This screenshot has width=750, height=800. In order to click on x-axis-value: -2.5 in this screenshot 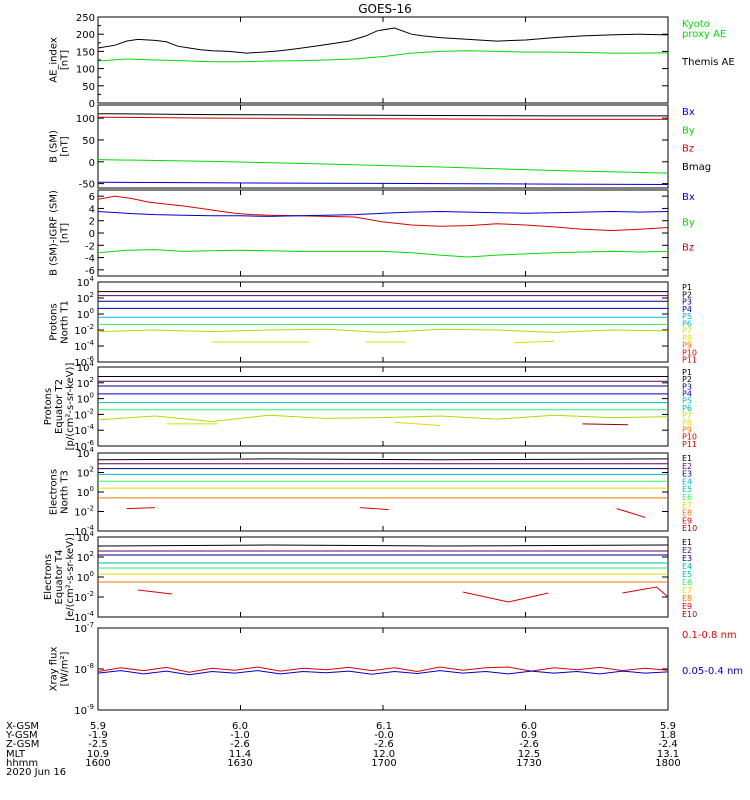, I will do `click(98, 744)`.